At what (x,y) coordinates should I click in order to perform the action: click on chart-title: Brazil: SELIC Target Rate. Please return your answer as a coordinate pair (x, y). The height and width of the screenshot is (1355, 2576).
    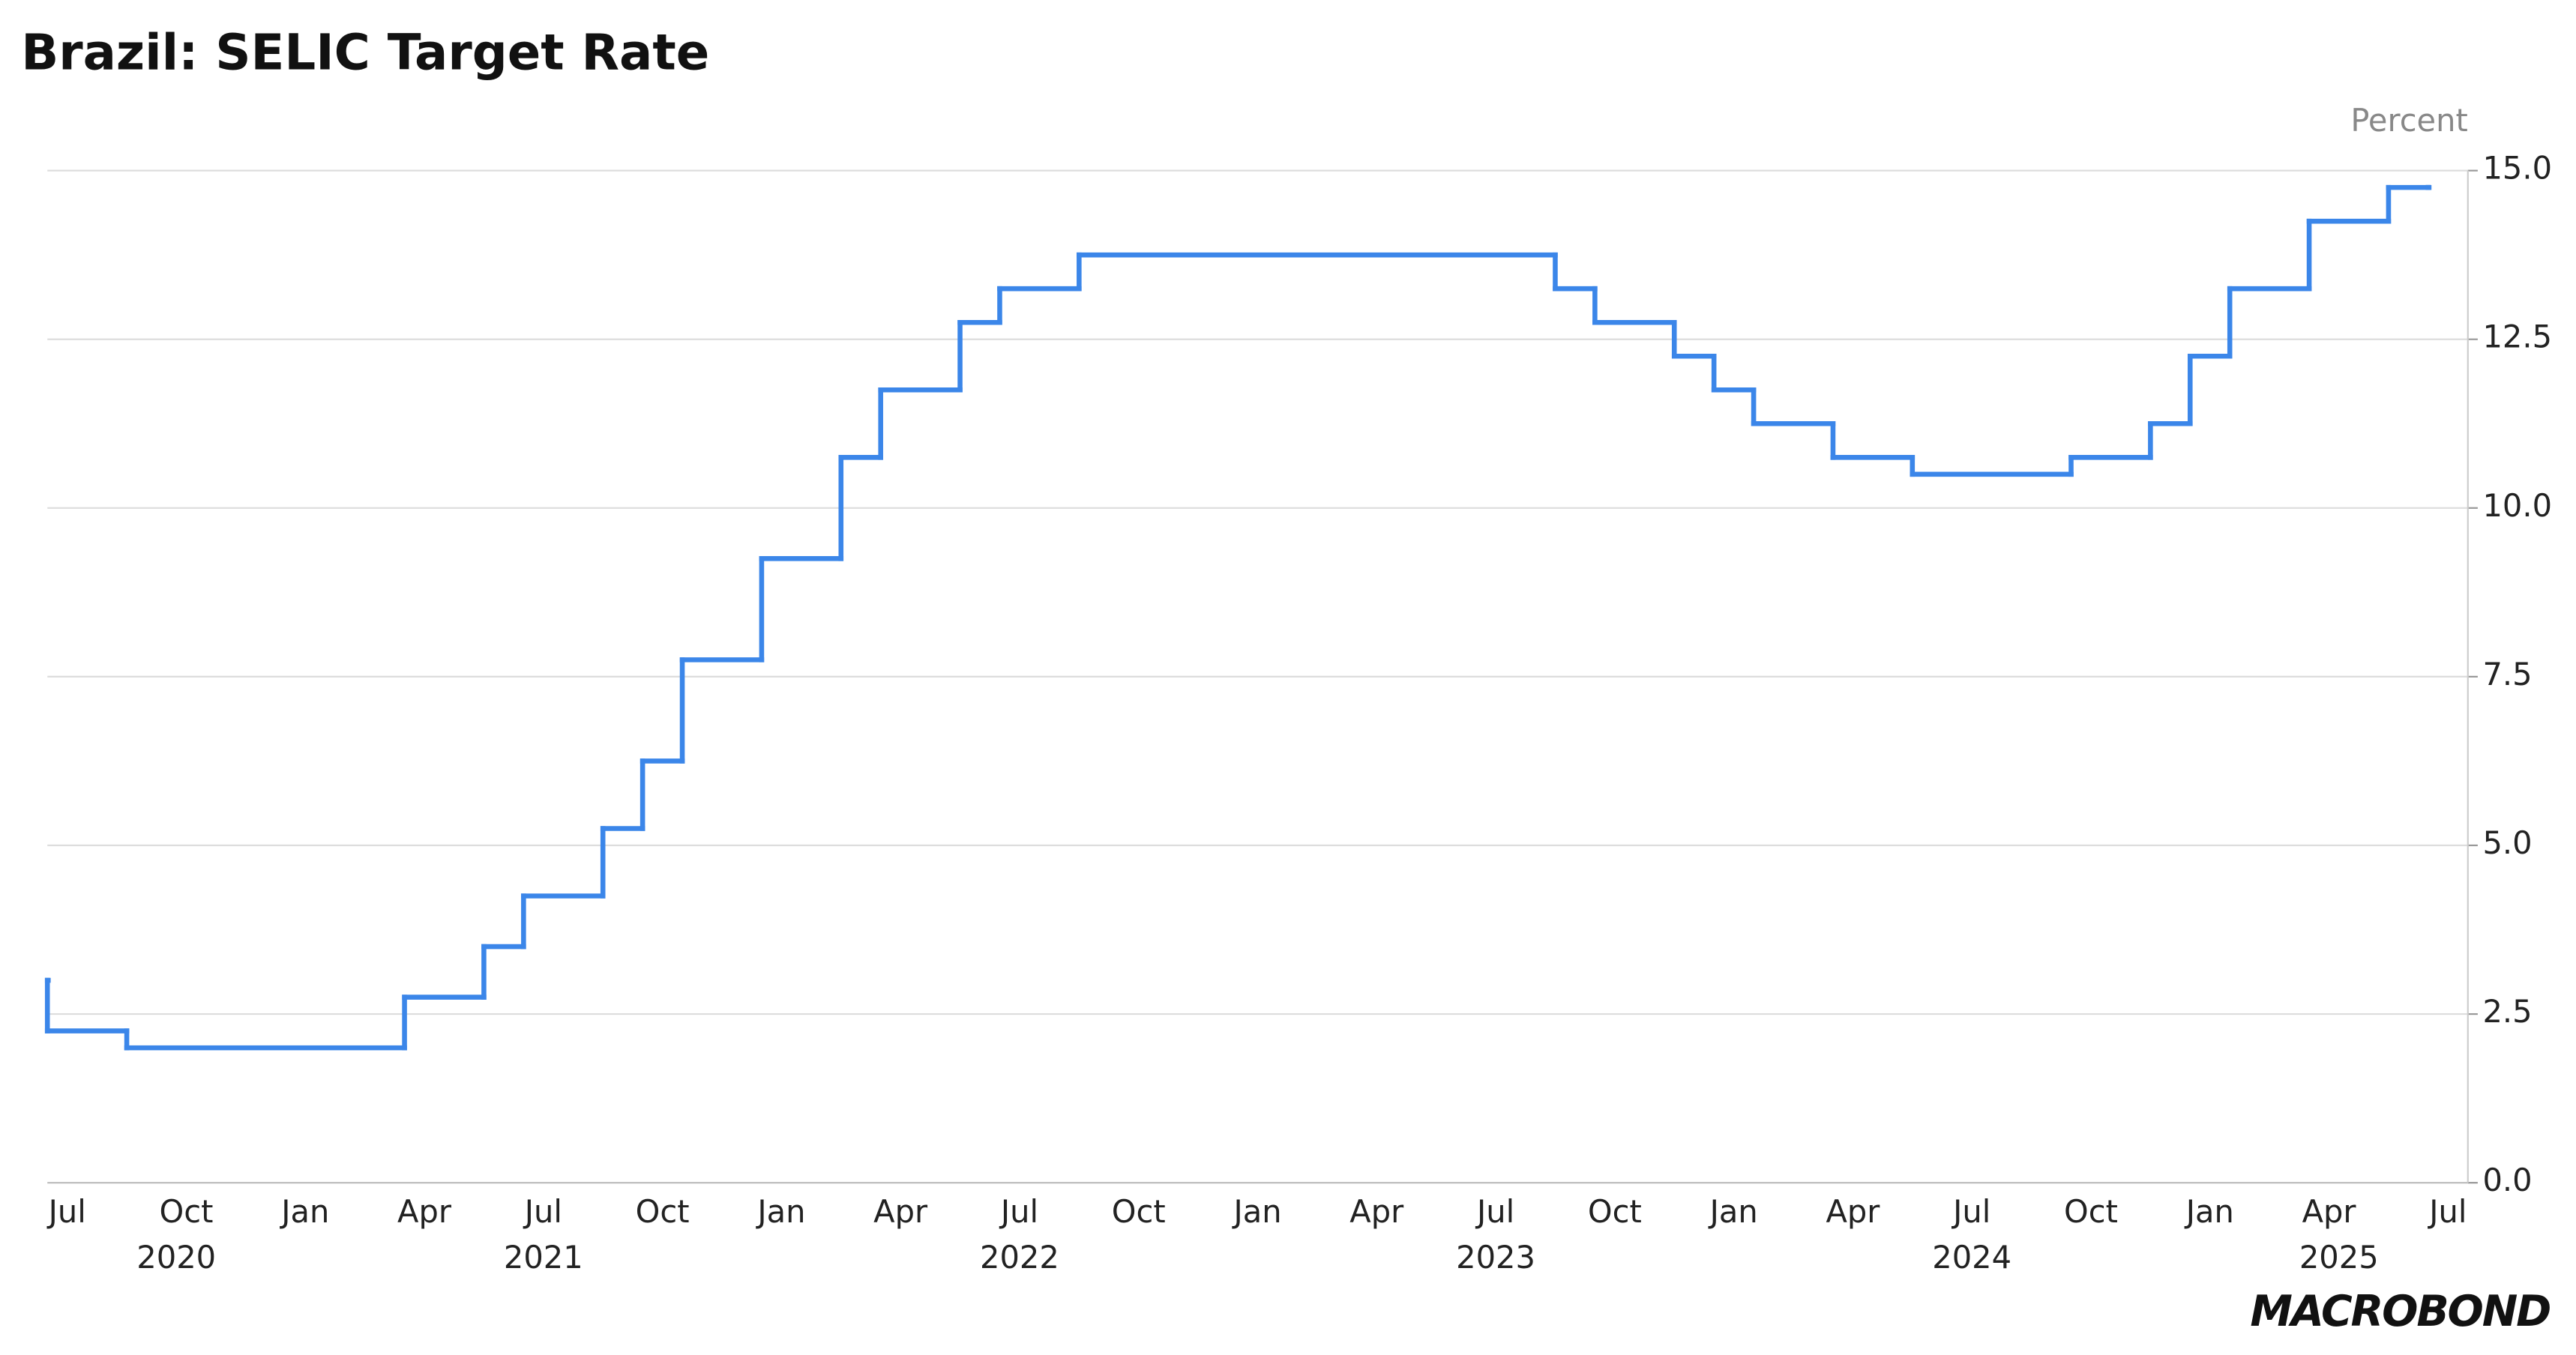
    Looking at the image, I should click on (365, 52).